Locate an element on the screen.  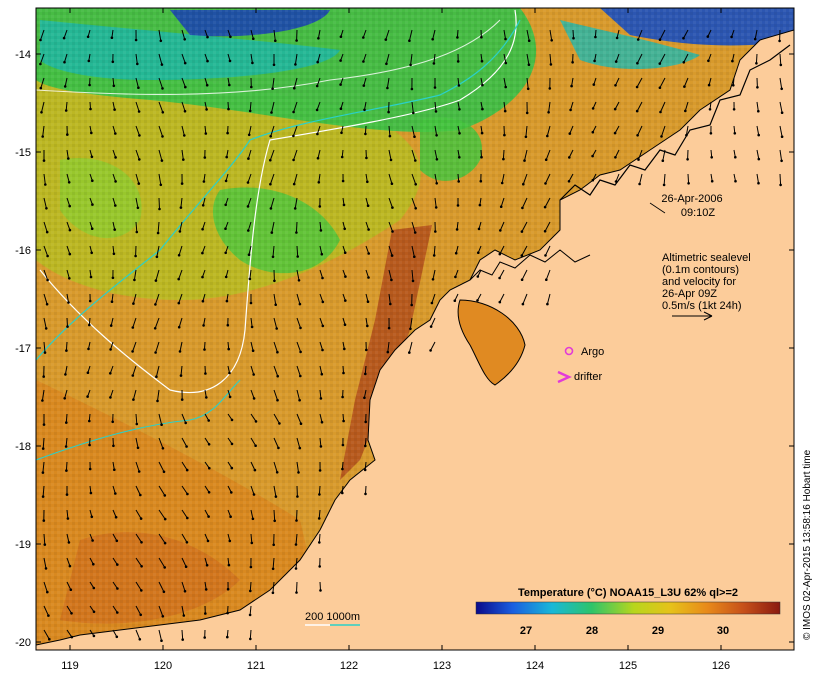
altimetry-note-line: (0.1m contours) is located at coordinates (700, 270).